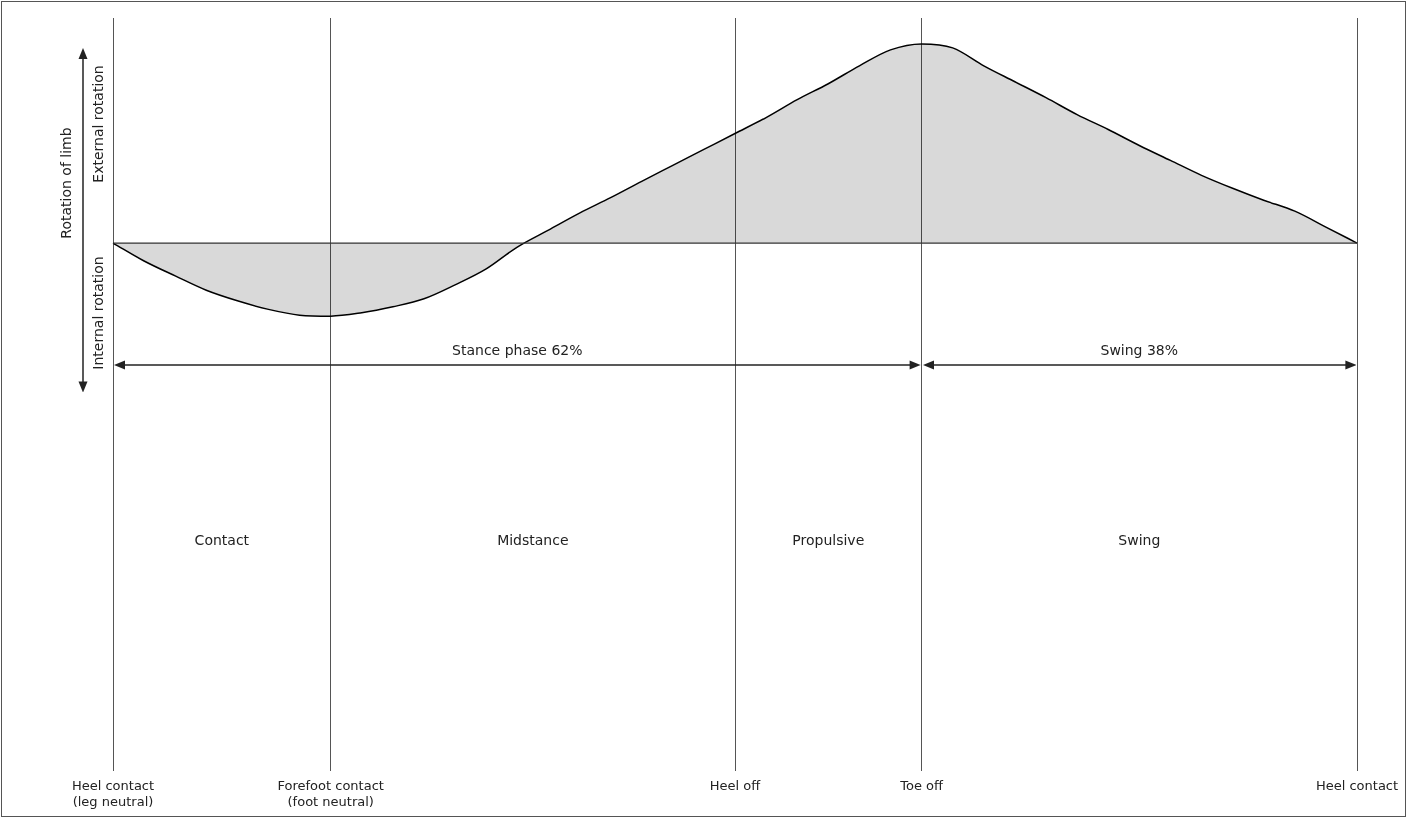 This screenshot has width=1407, height=818. What do you see at coordinates (66, 183) in the screenshot?
I see `y-axis-title: Rotation of limb` at bounding box center [66, 183].